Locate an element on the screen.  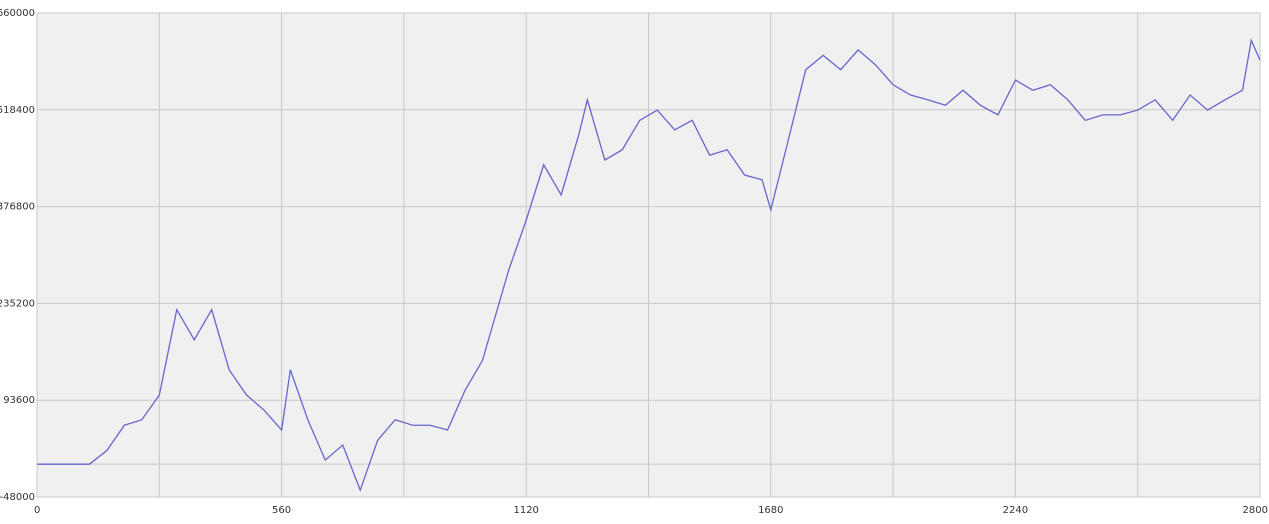
x-tick-label: 2240 is located at coordinates (1015, 510).